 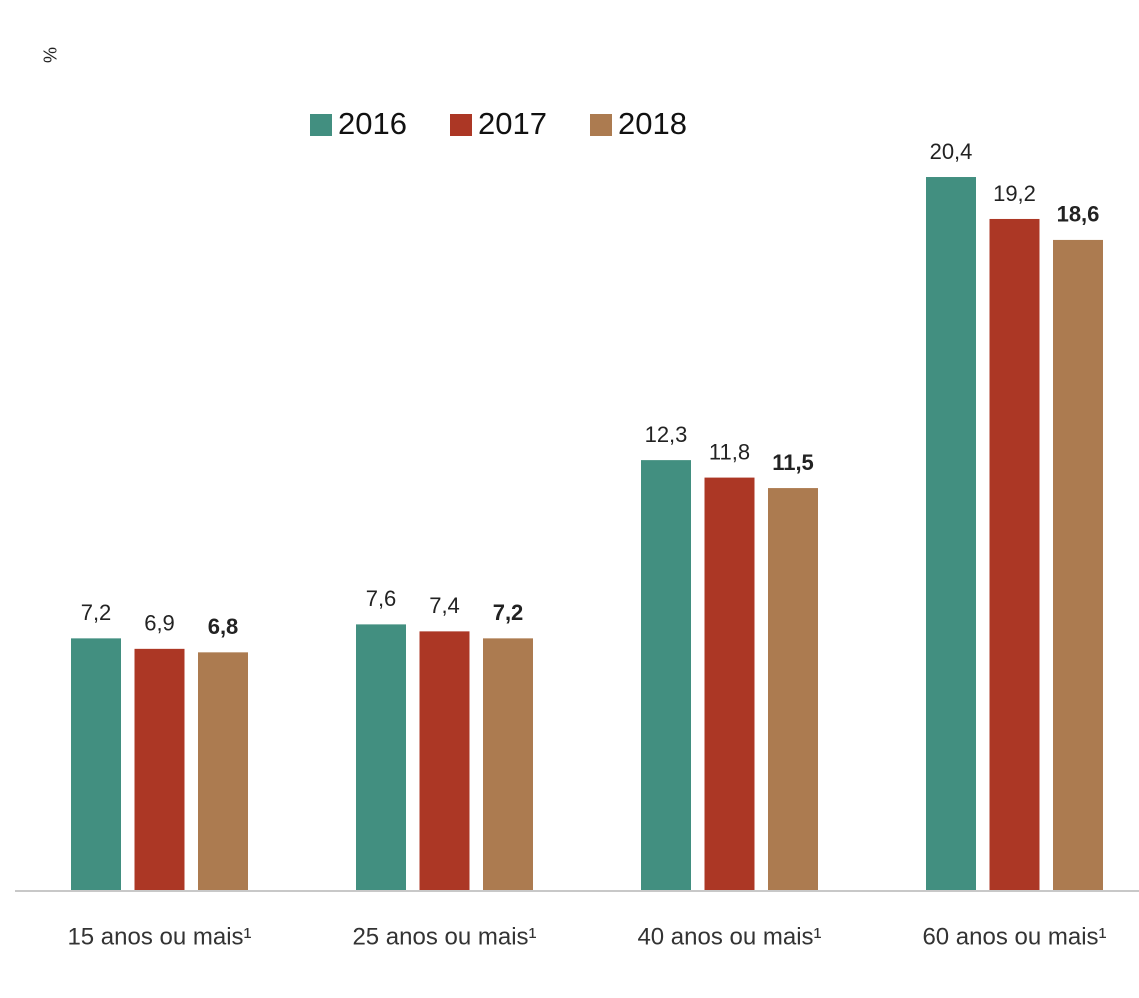 I want to click on value-label: 11,5, so click(x=793, y=462).